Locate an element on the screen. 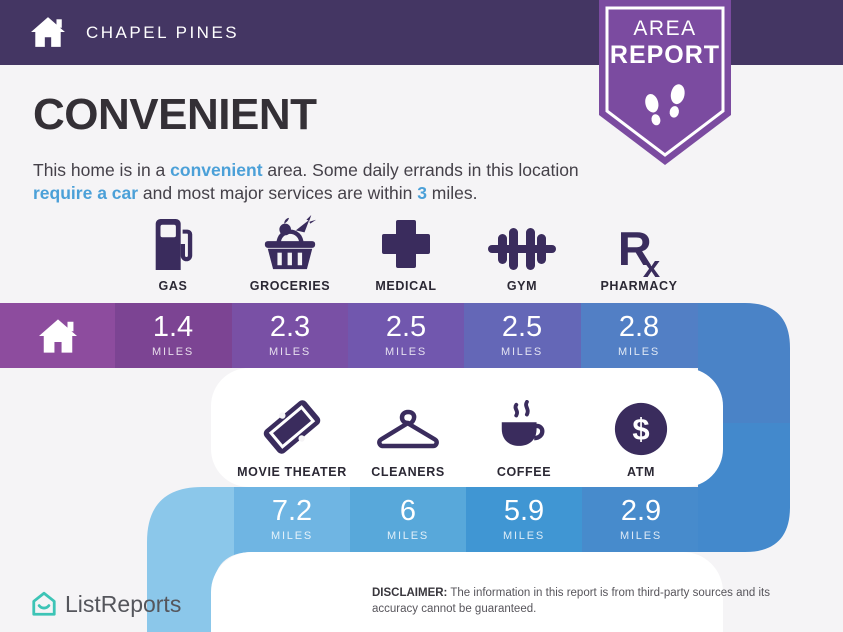  distance-value: 2.3 is located at coordinates (290, 327).